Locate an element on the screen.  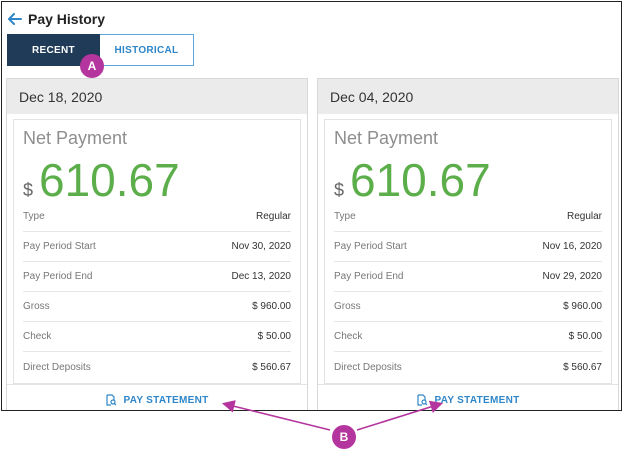
card-date: Dec 18, 2020 is located at coordinates (157, 96).